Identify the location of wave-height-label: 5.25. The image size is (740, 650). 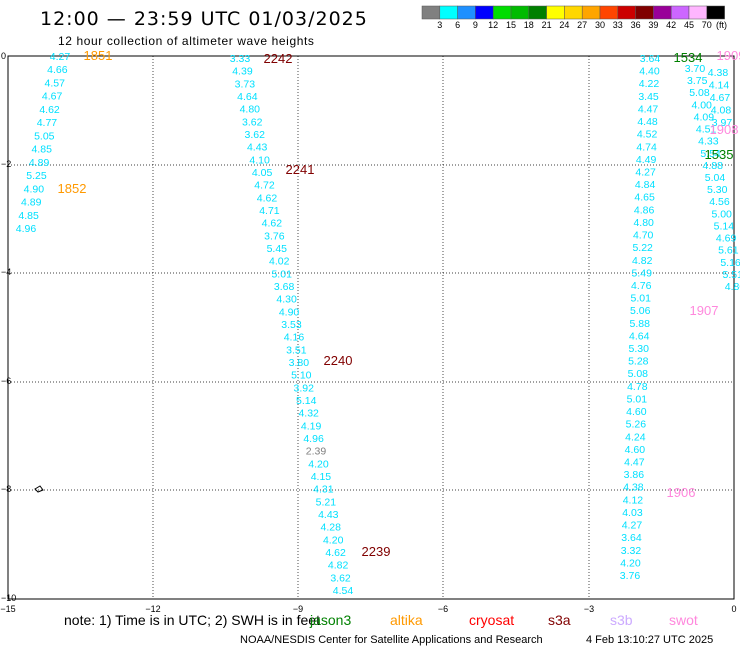
(36, 176).